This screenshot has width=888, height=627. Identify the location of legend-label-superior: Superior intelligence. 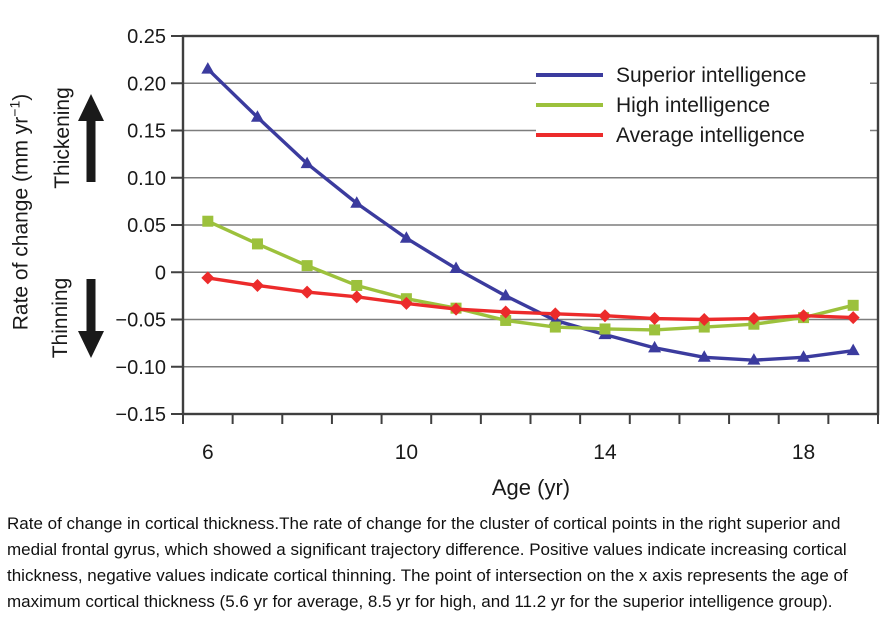
(711, 75).